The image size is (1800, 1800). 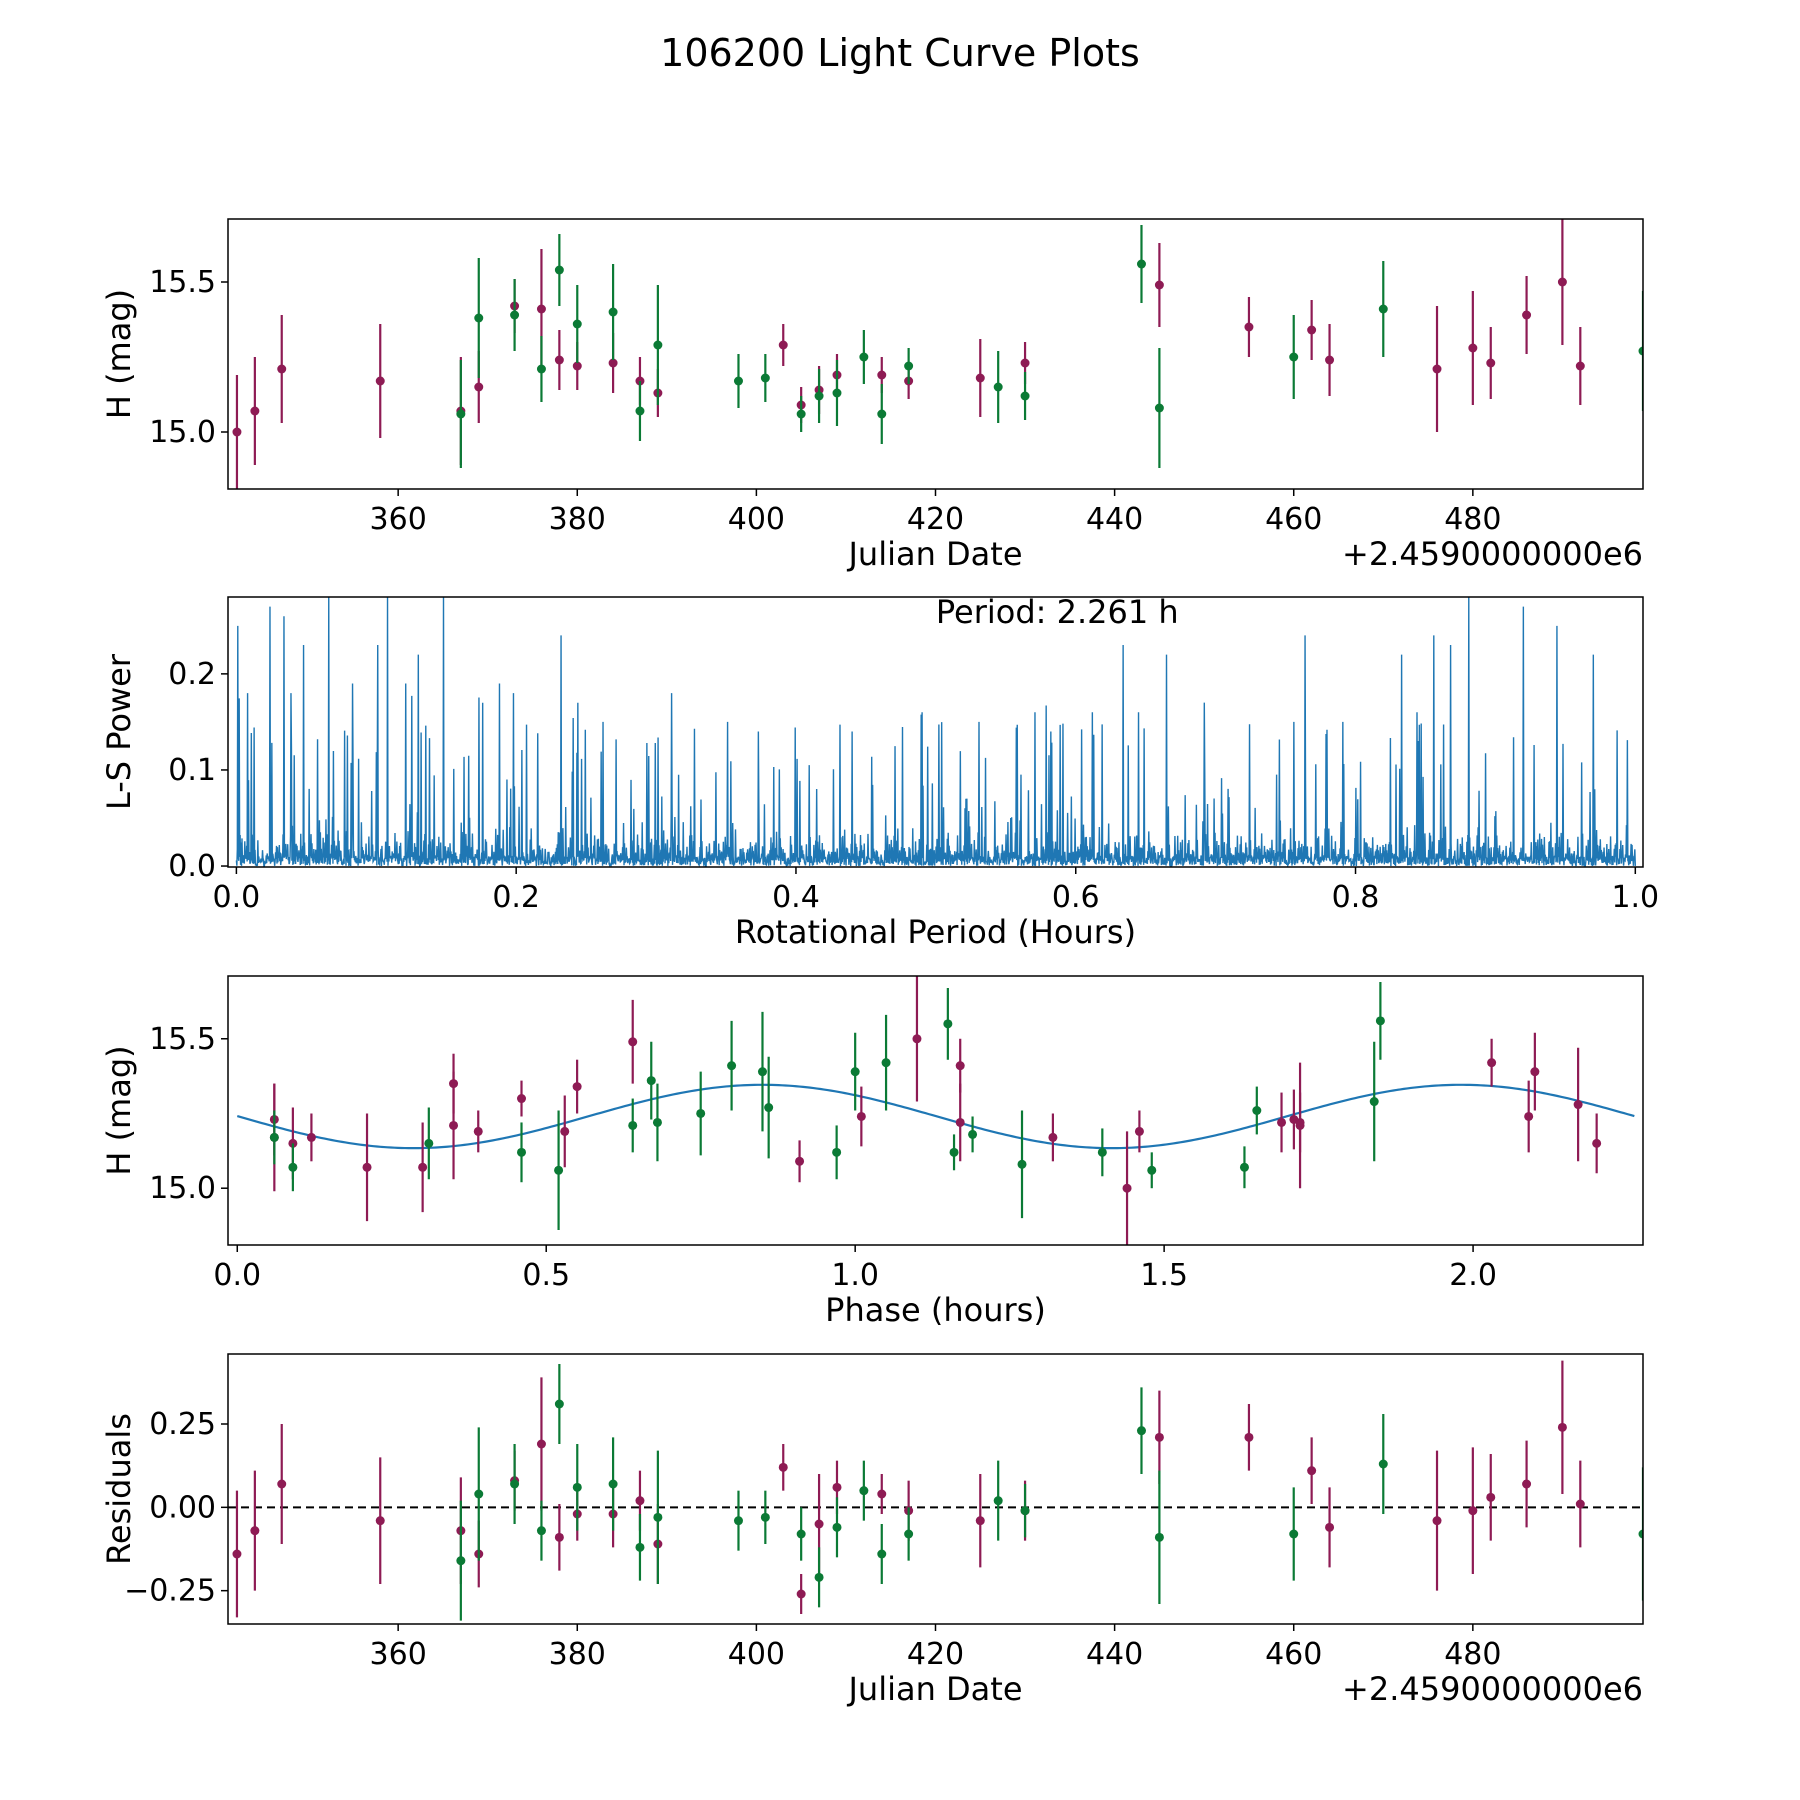 What do you see at coordinates (1492, 1689) in the screenshot?
I see `x-offset-label: +2.4590000000e6` at bounding box center [1492, 1689].